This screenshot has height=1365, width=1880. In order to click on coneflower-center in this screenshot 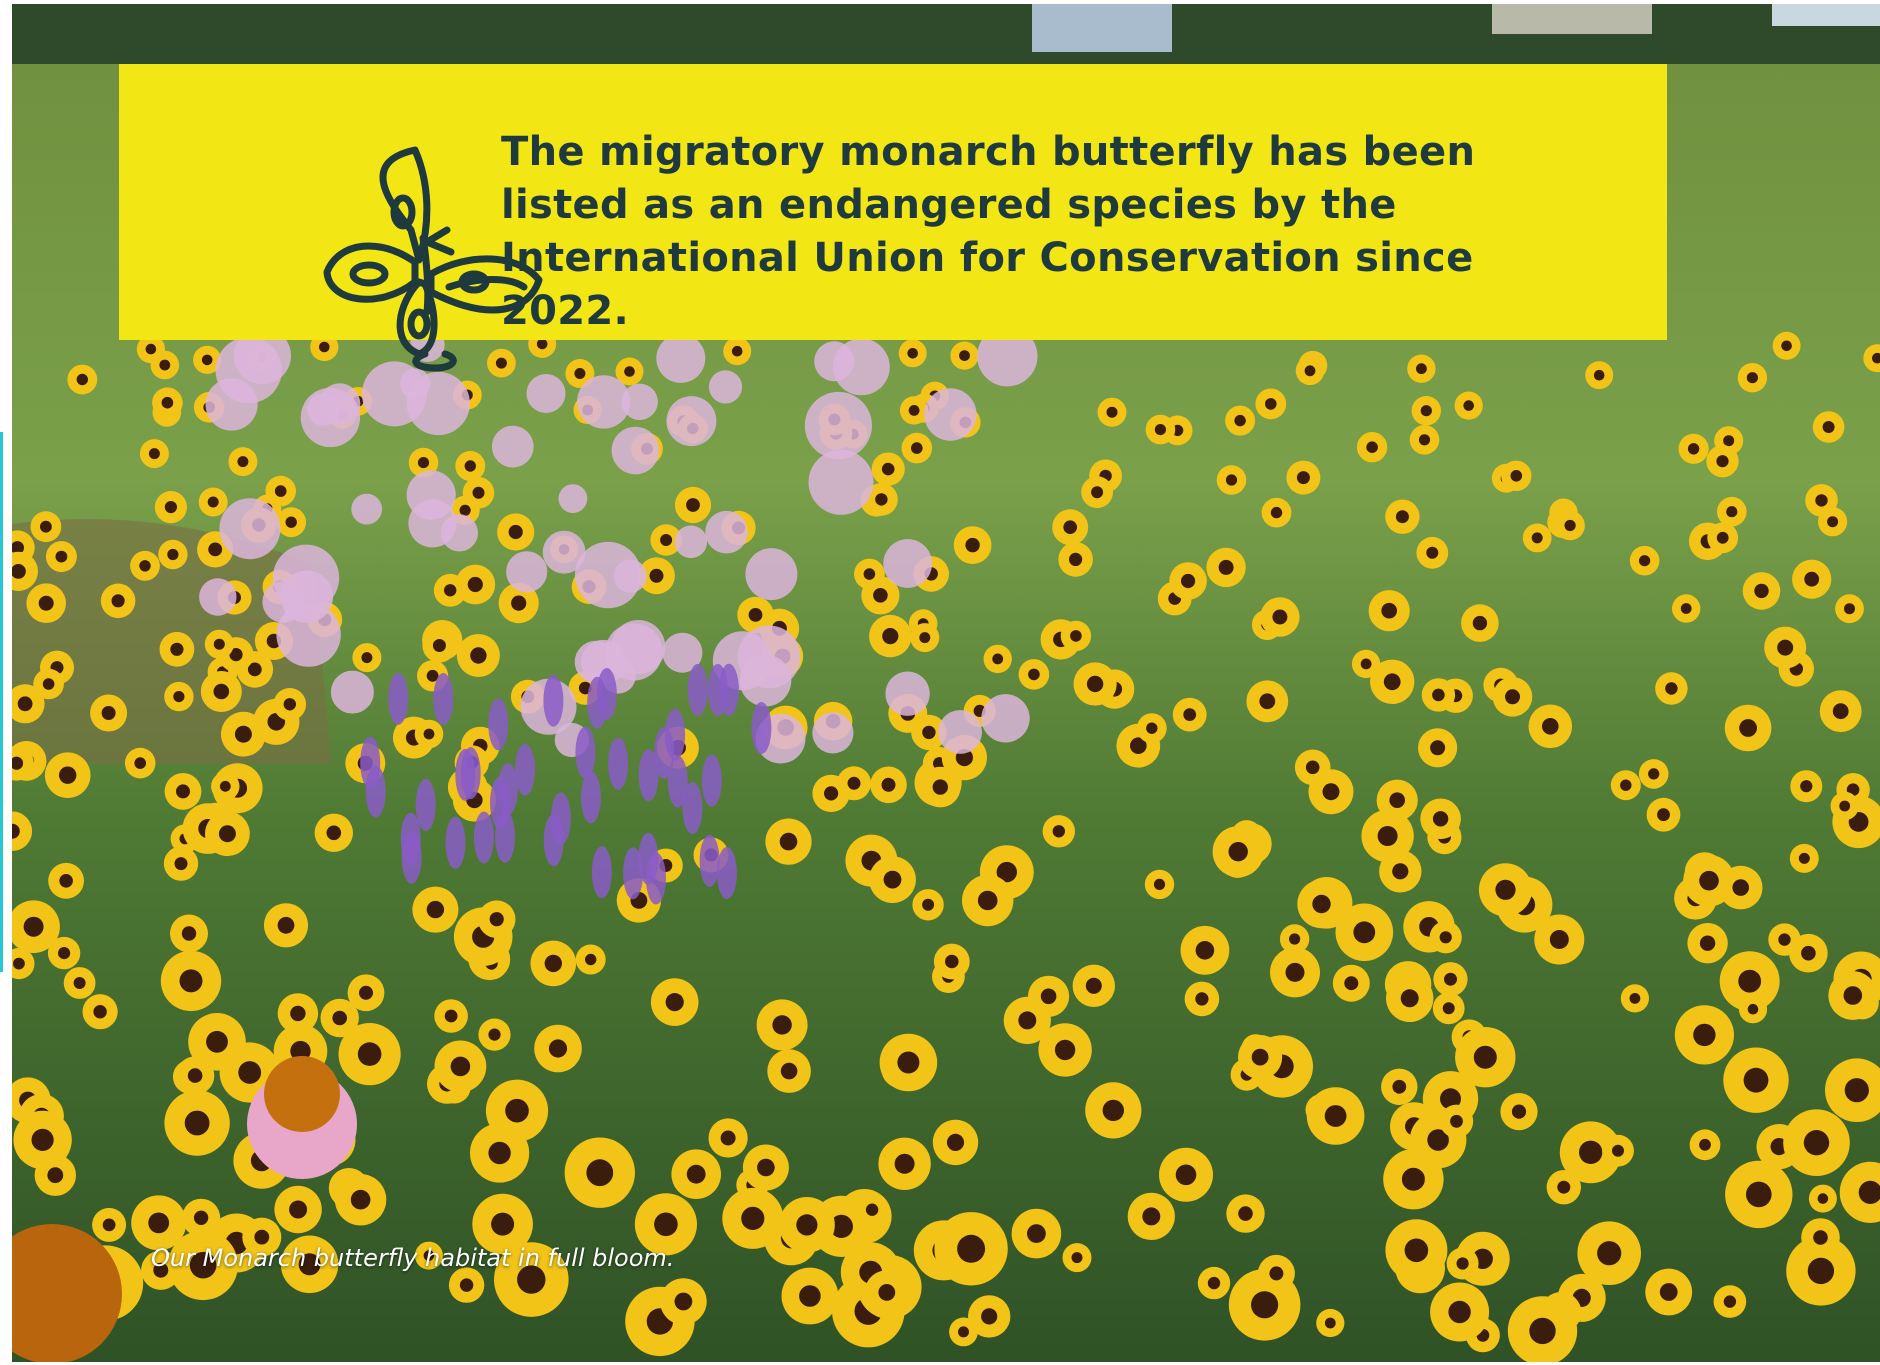, I will do `click(302, 1094)`.